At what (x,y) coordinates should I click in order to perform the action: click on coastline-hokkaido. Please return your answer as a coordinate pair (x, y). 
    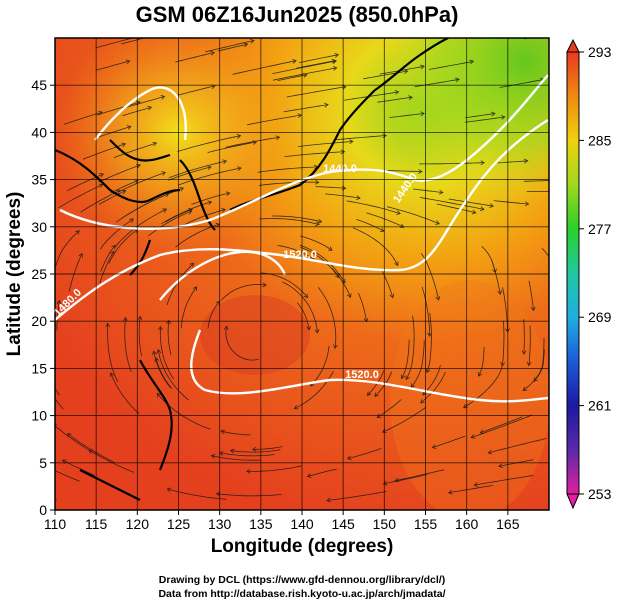
    Looking at the image, I should click on (411, 64).